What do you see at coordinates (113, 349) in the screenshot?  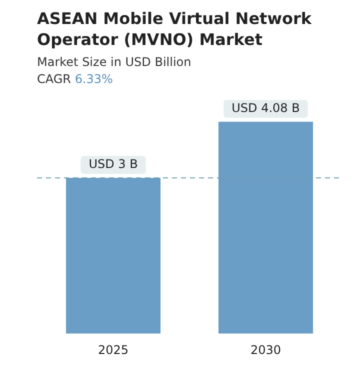 I see `x-tick-label: 2025` at bounding box center [113, 349].